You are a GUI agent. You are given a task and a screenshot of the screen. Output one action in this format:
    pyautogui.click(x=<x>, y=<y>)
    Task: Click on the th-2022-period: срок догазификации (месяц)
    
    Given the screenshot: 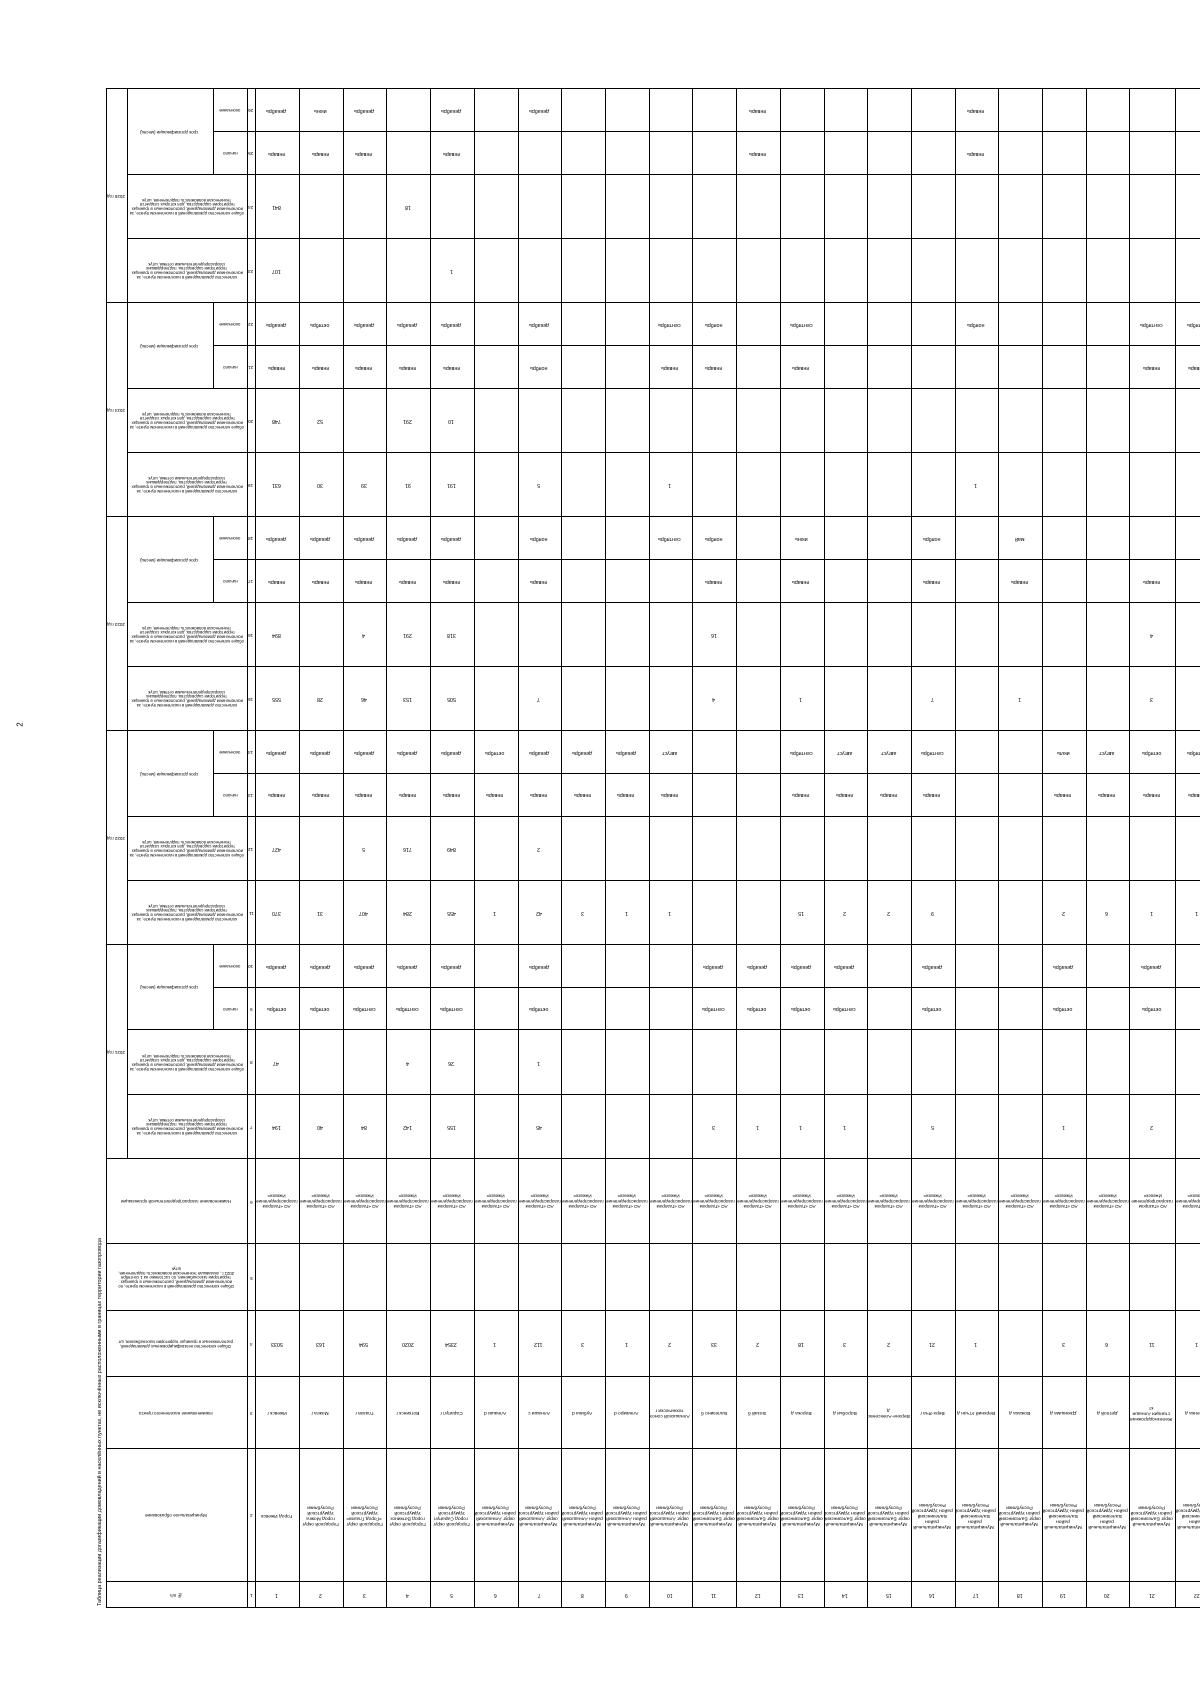 What is the action you would take?
    pyautogui.click(x=170, y=773)
    